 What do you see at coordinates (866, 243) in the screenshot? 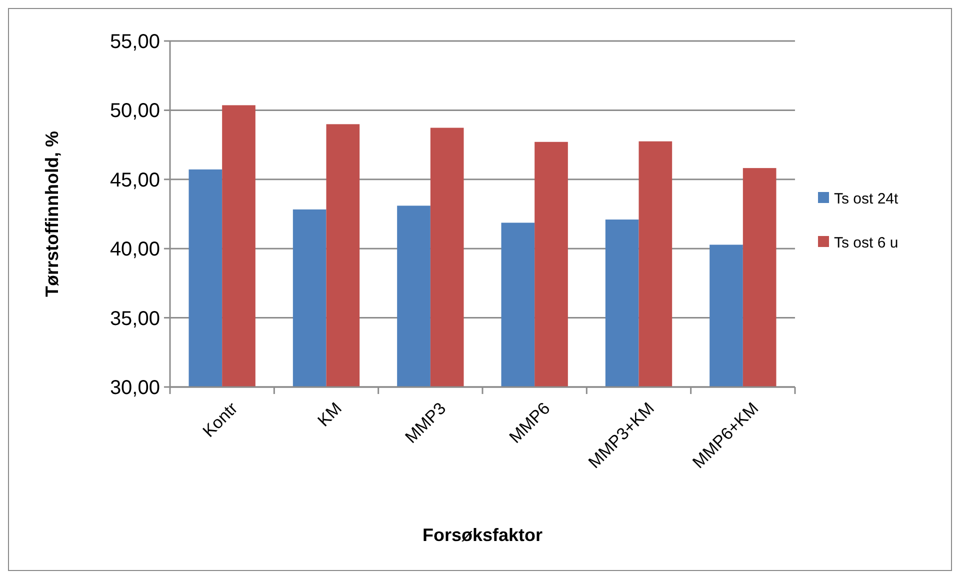
I see `legend-label: Ts ost 6 u` at bounding box center [866, 243].